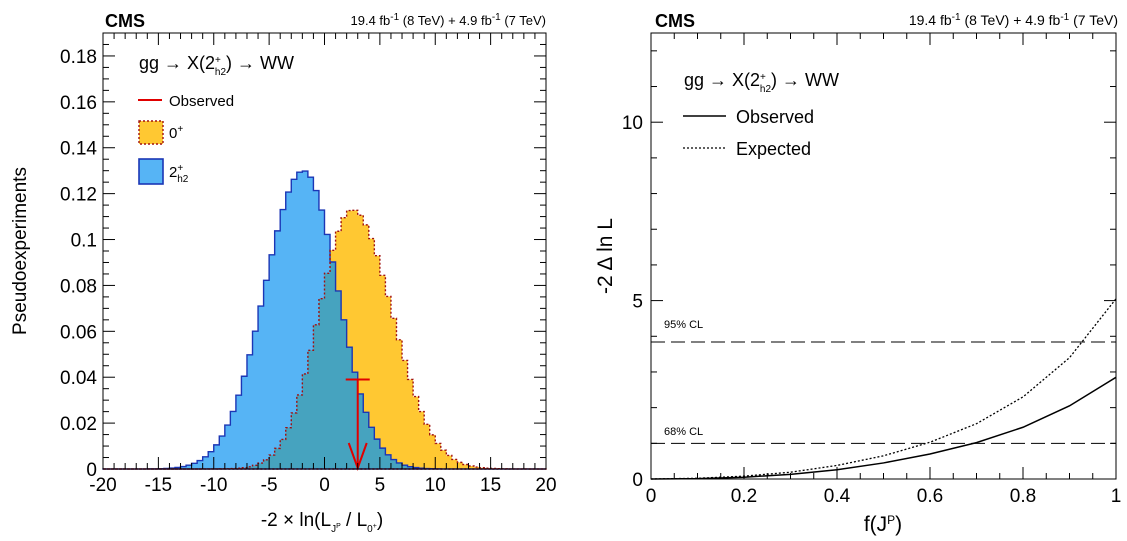  I want to click on y-tick-label: 10, so click(632, 123).